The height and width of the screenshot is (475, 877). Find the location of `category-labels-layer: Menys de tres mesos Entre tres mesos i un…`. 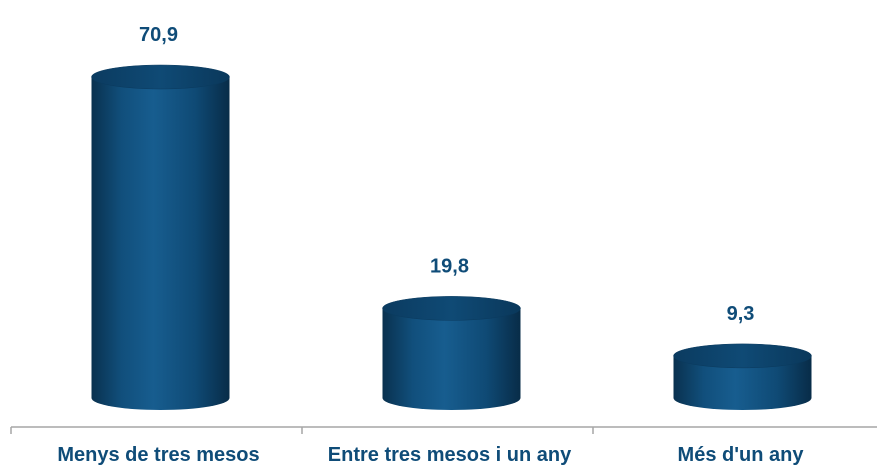

category-labels-layer: Menys de tres mesos Entre tres mesos i un… is located at coordinates (430, 455).